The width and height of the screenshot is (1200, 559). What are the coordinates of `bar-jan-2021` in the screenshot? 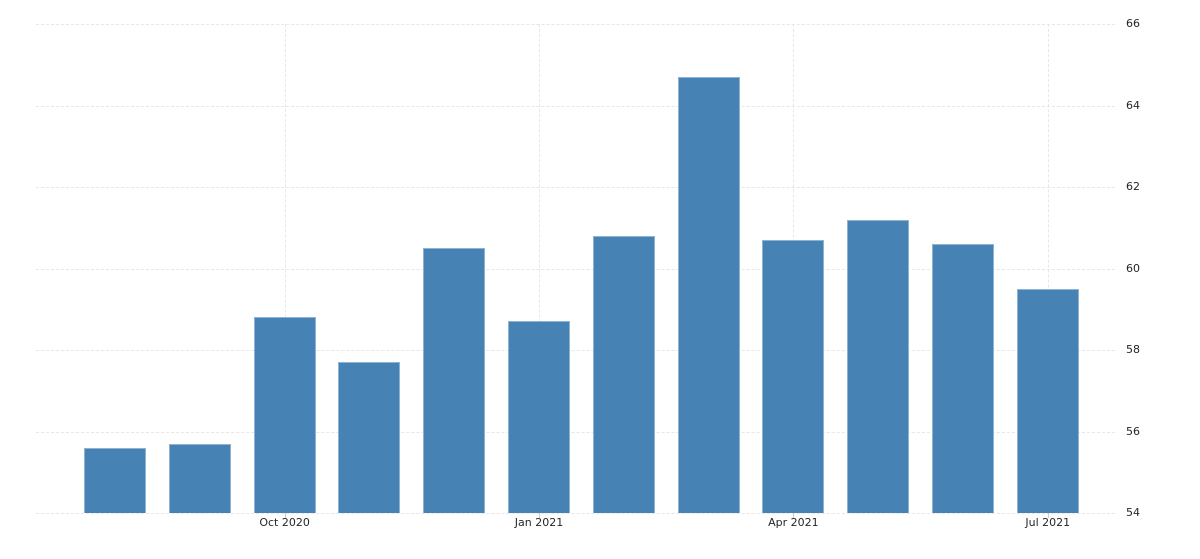 It's located at (539, 417).